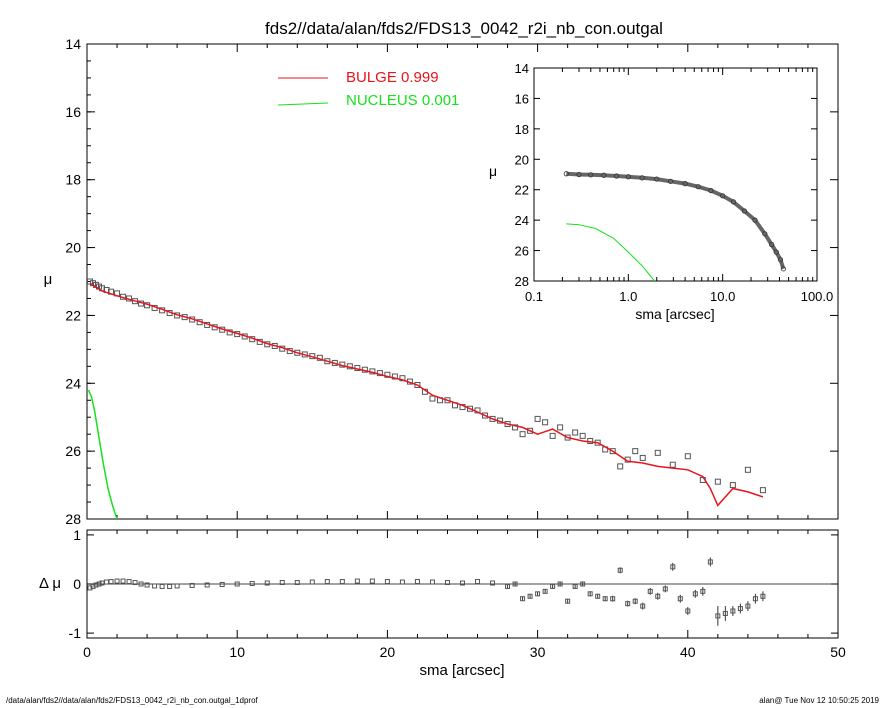  What do you see at coordinates (87, 652) in the screenshot?
I see `residual-x-tick-label: 0` at bounding box center [87, 652].